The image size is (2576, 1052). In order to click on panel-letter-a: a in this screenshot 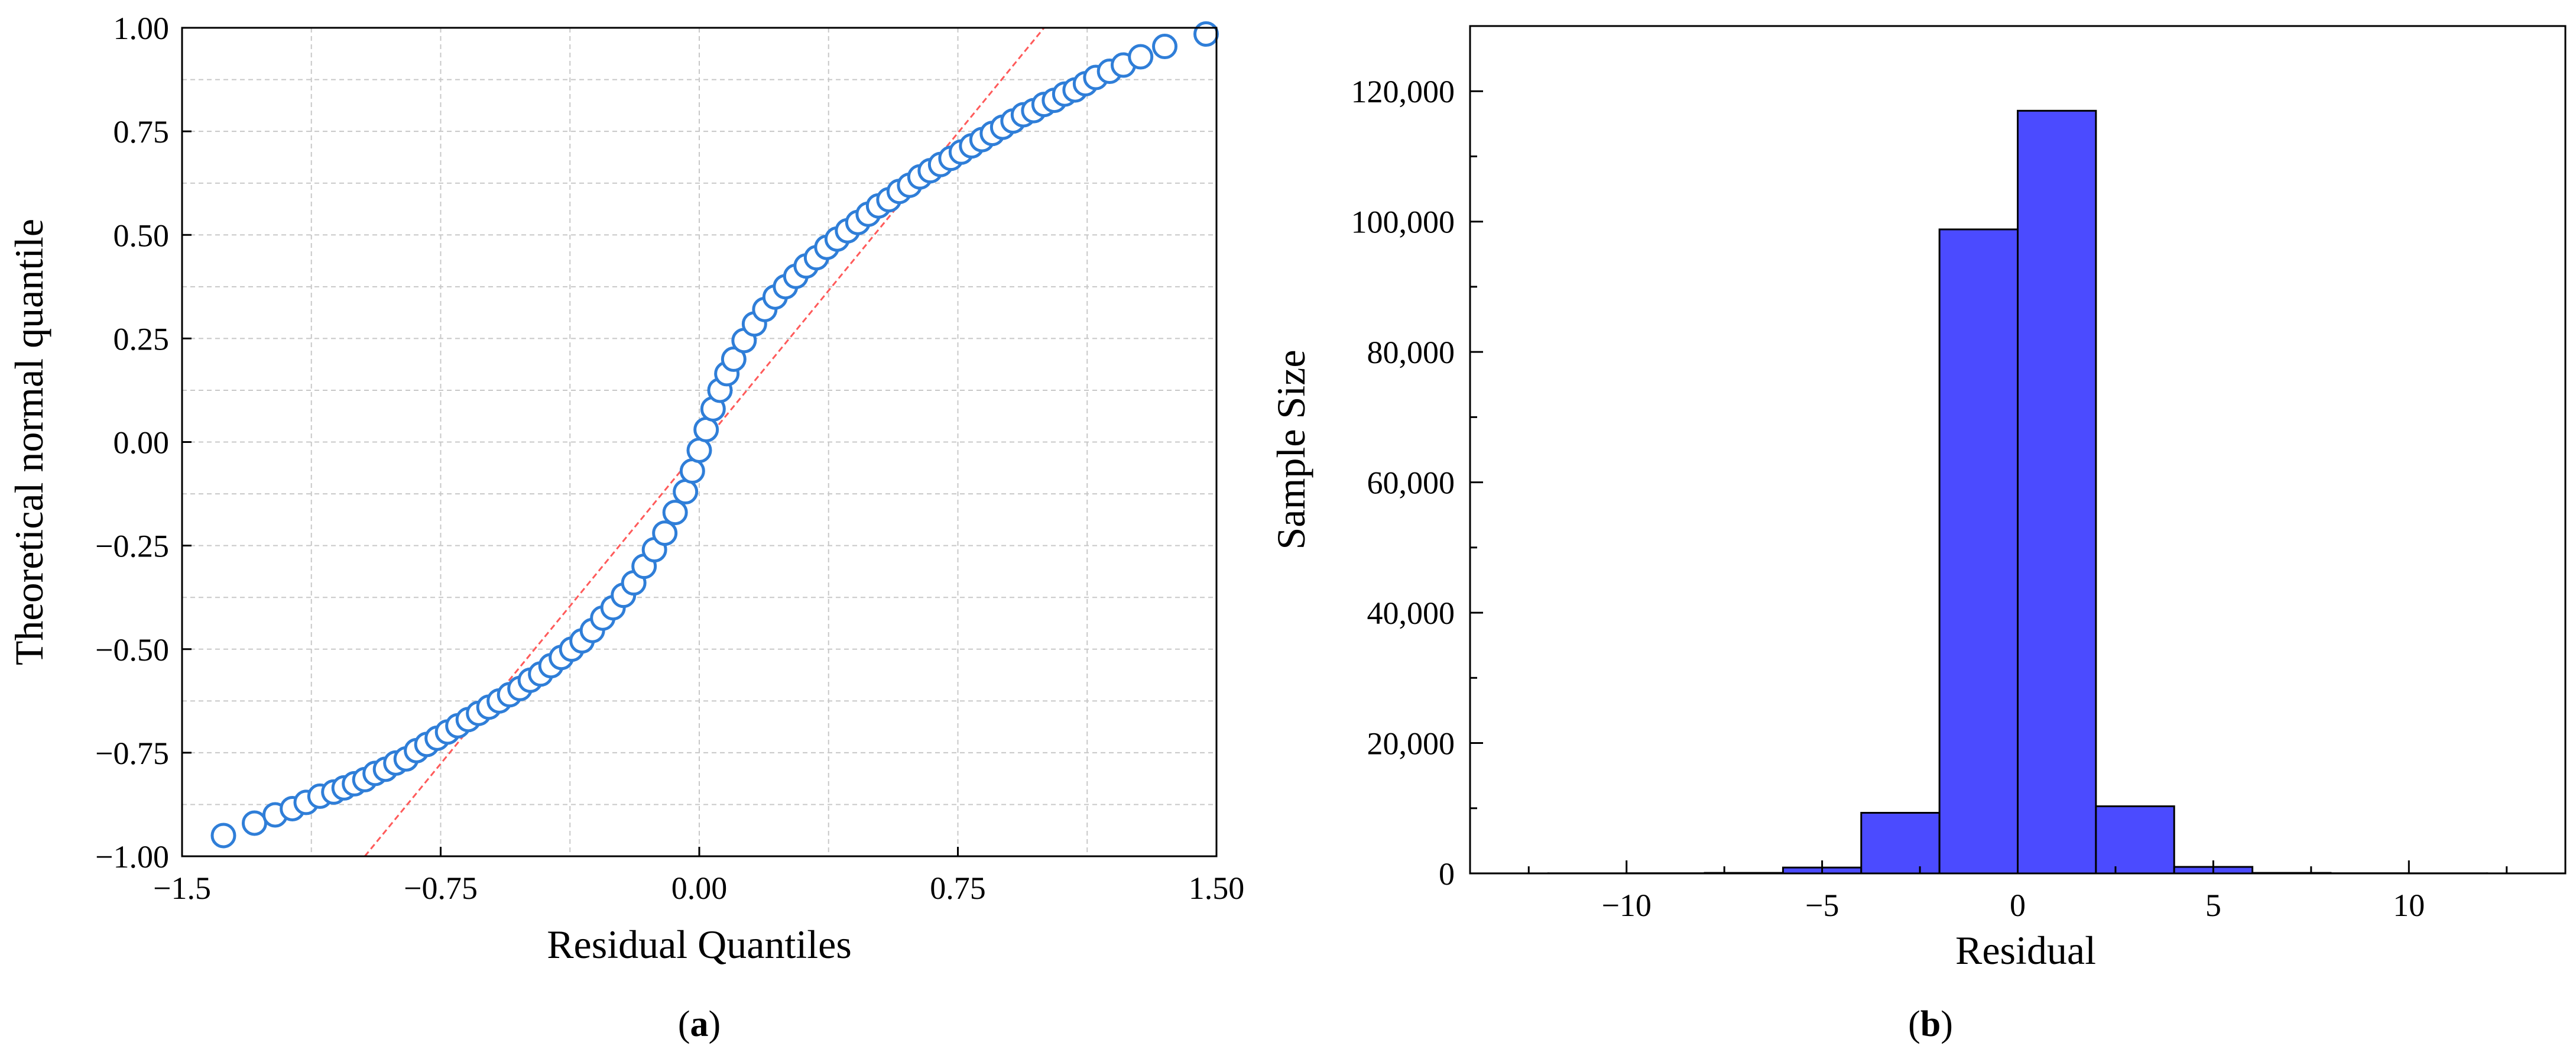, I will do `click(699, 1024)`.